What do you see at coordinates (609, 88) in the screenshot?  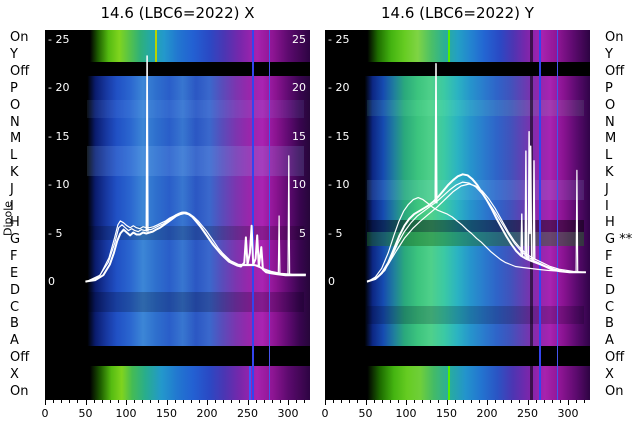 I see `row-label-right: P` at bounding box center [609, 88].